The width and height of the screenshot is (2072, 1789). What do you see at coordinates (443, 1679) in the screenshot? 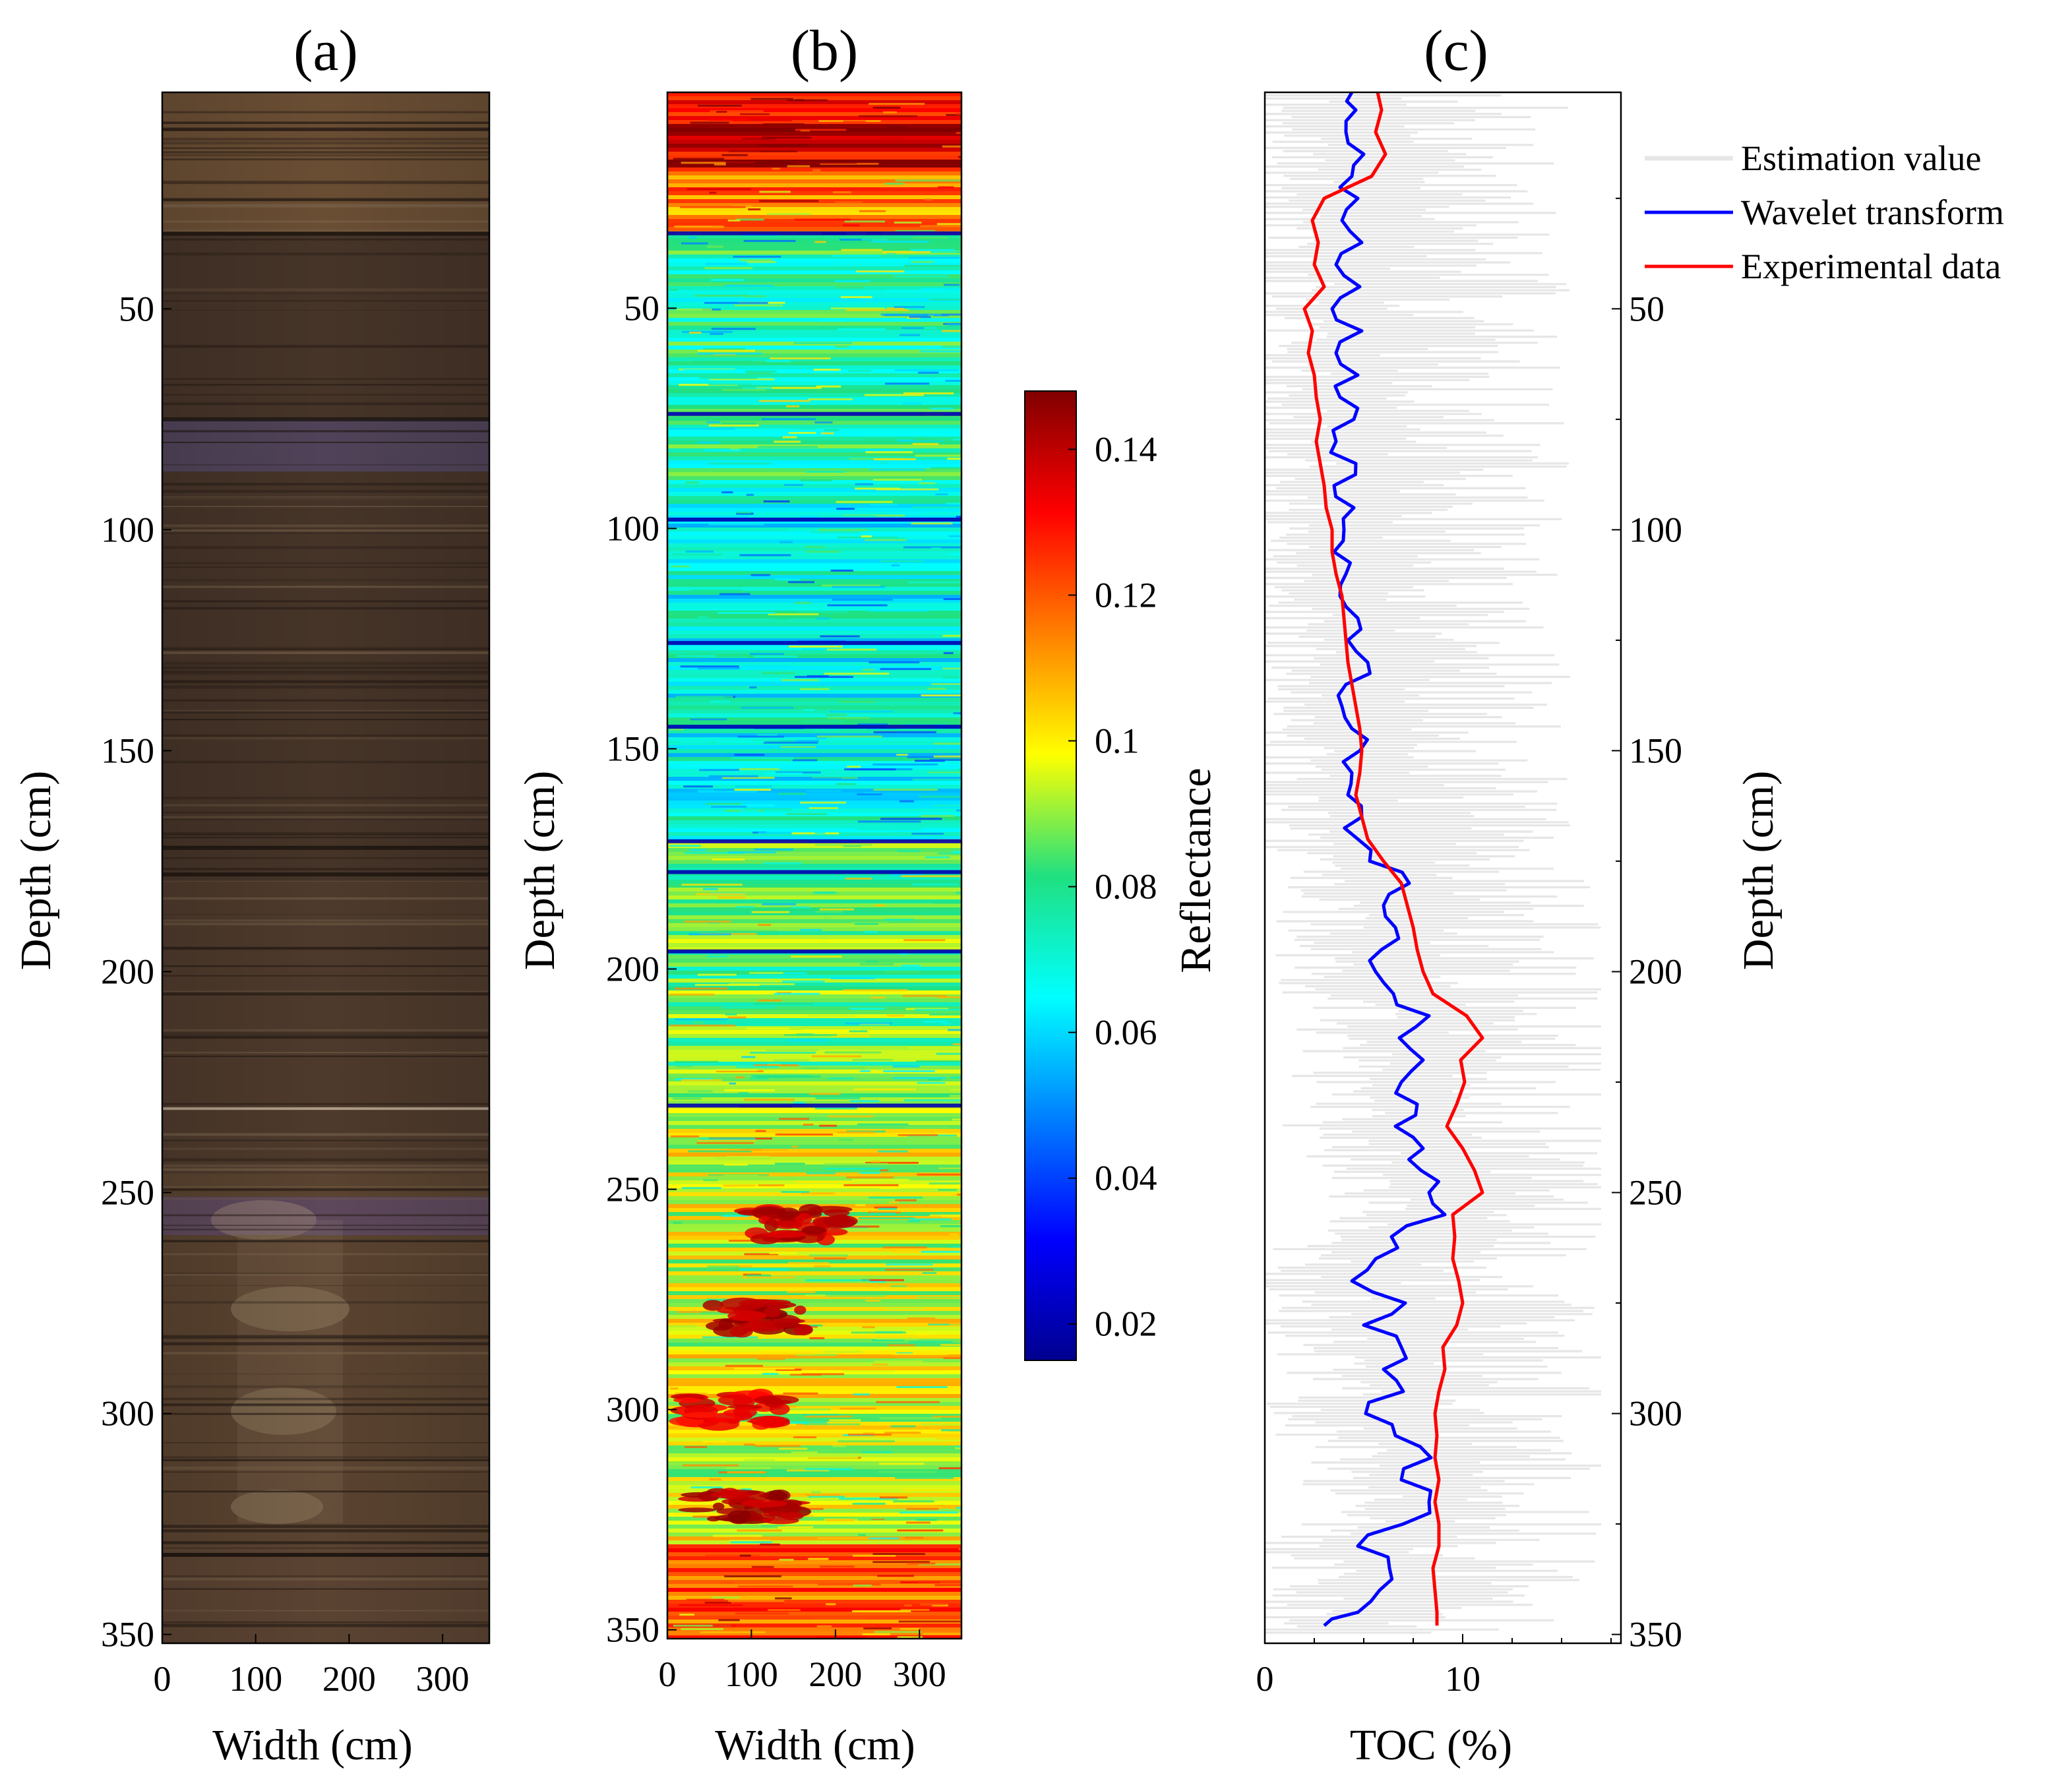
I see `x-tick-label: 300` at bounding box center [443, 1679].